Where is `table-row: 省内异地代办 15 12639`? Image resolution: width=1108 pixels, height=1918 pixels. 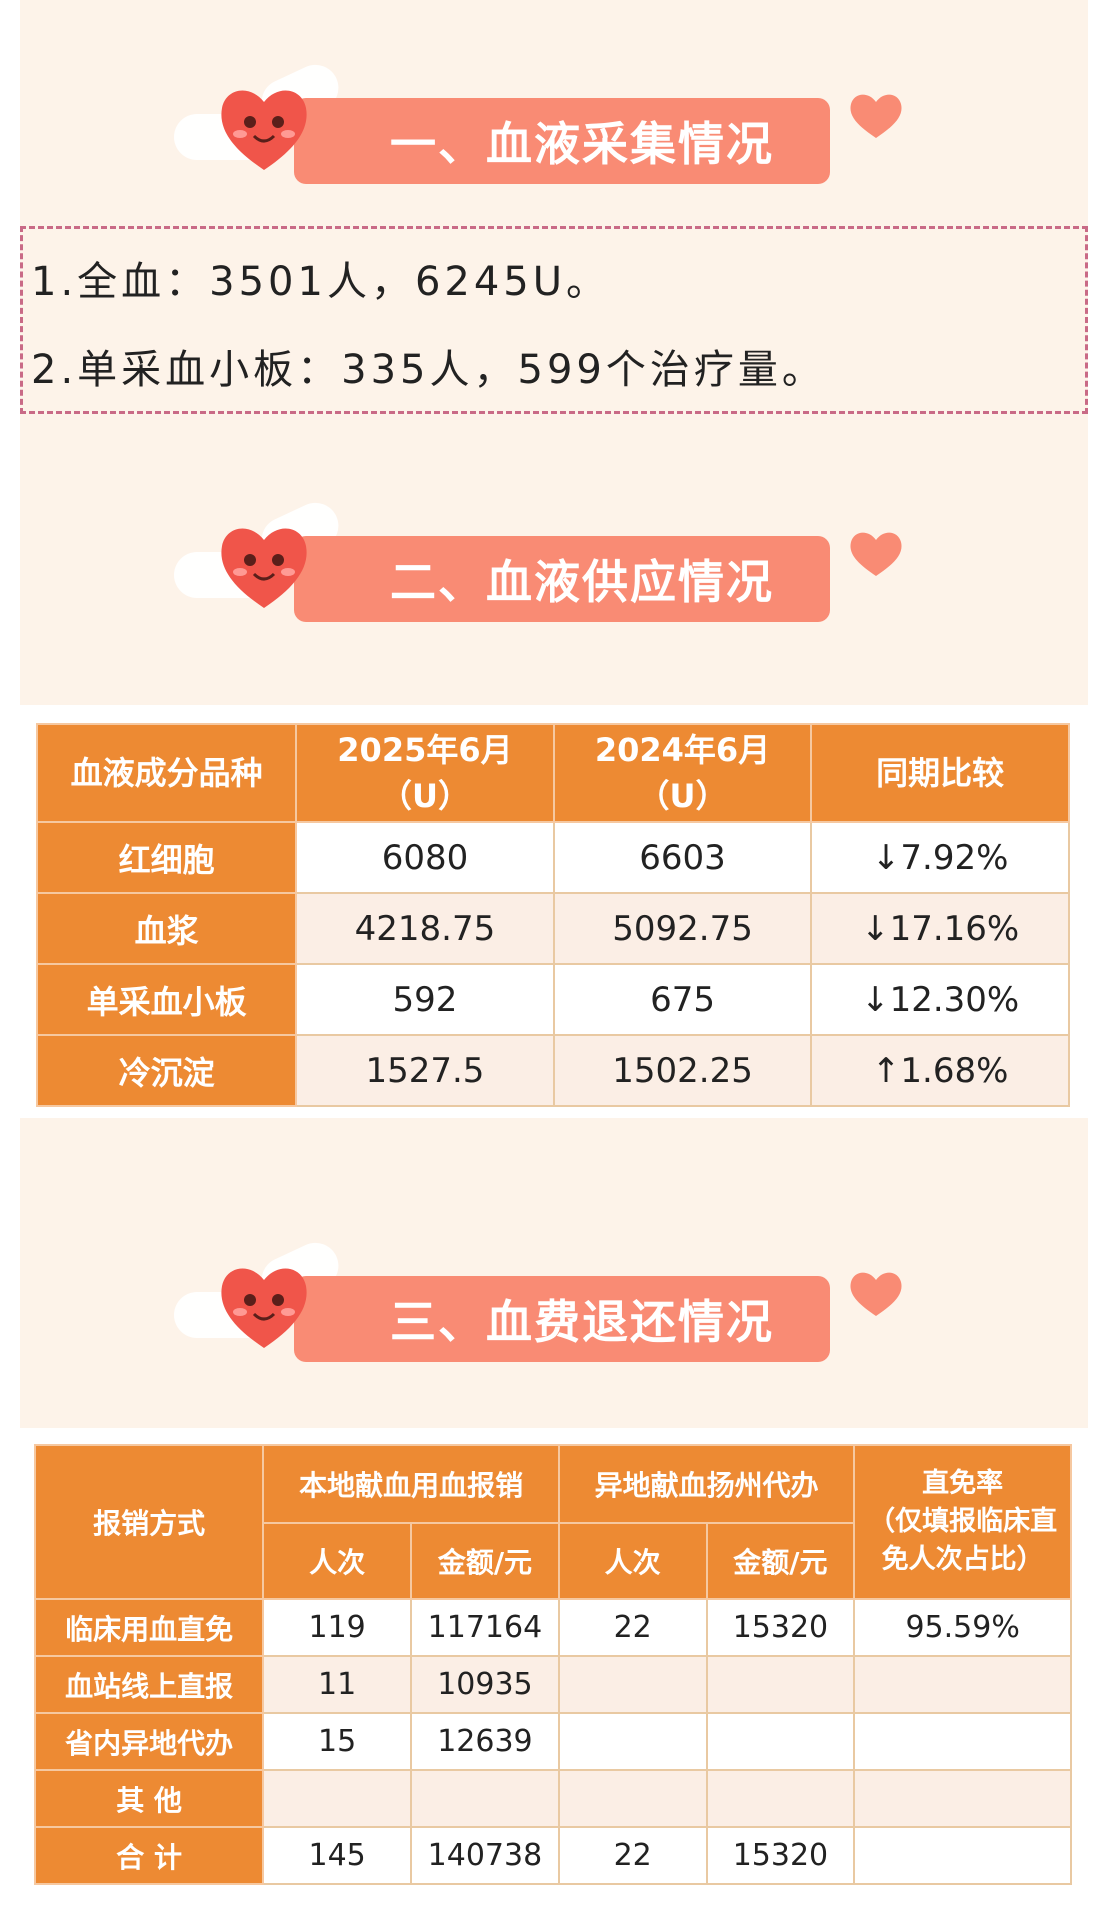
table-row: 省内异地代办 15 12639 is located at coordinates (552, 1741).